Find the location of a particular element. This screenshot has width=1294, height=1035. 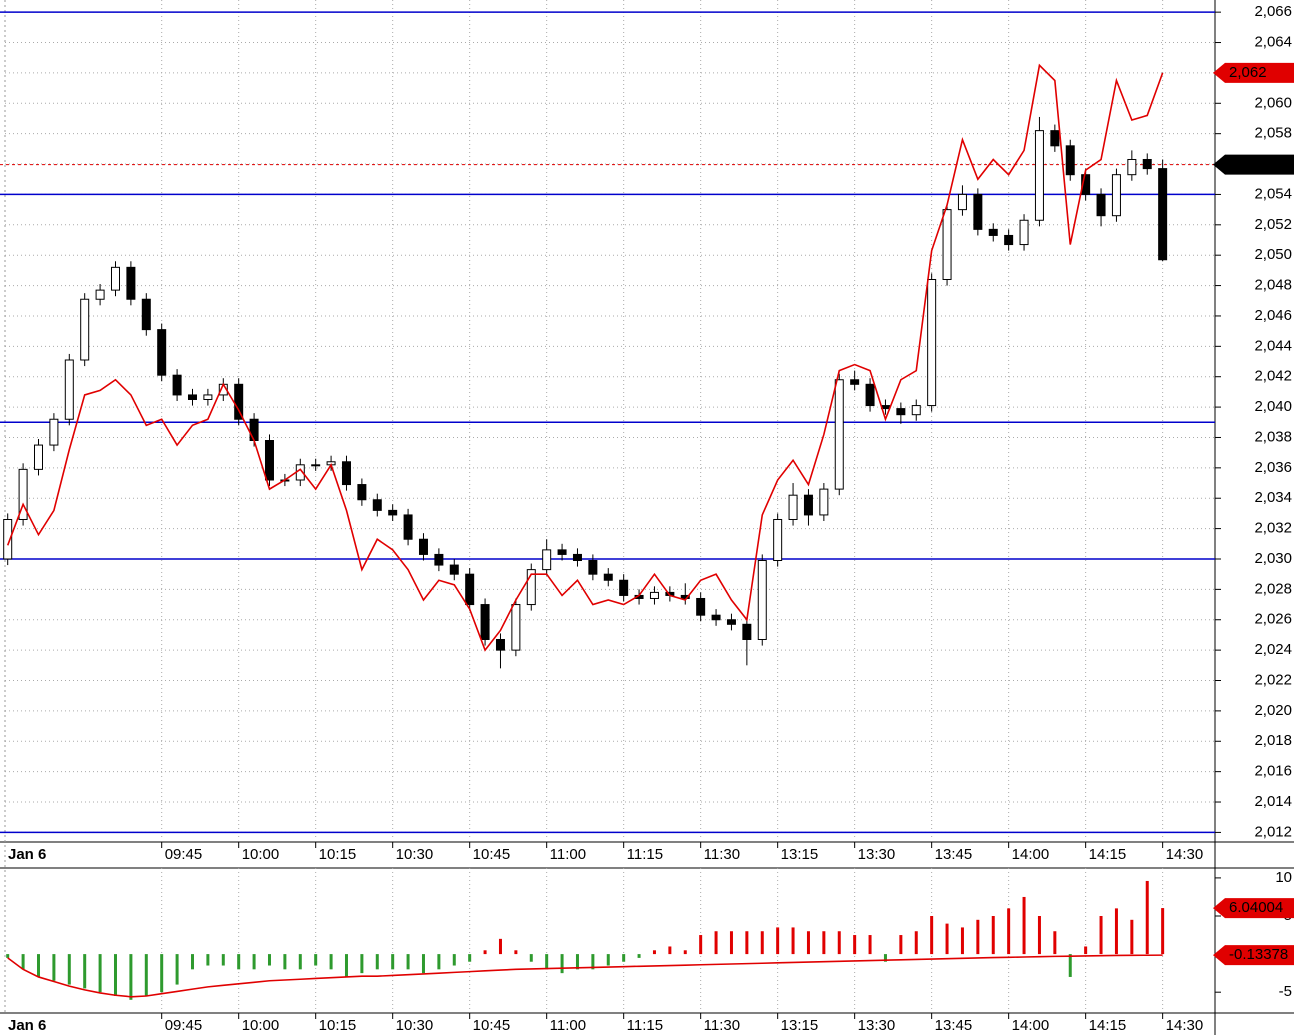

y-tick-label: 2,034 is located at coordinates (1273, 497).